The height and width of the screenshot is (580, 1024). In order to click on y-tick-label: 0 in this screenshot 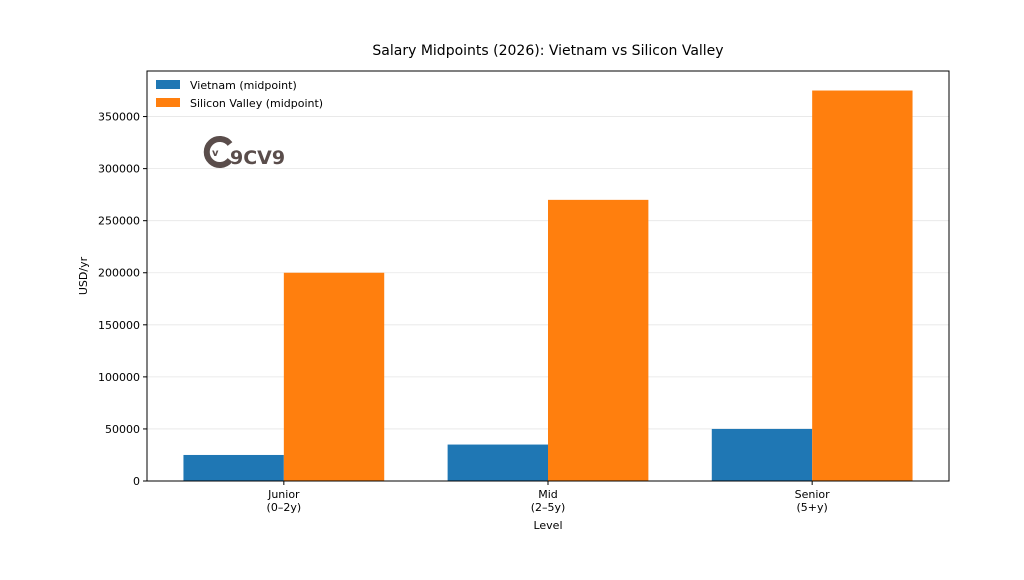, I will do `click(136, 481)`.